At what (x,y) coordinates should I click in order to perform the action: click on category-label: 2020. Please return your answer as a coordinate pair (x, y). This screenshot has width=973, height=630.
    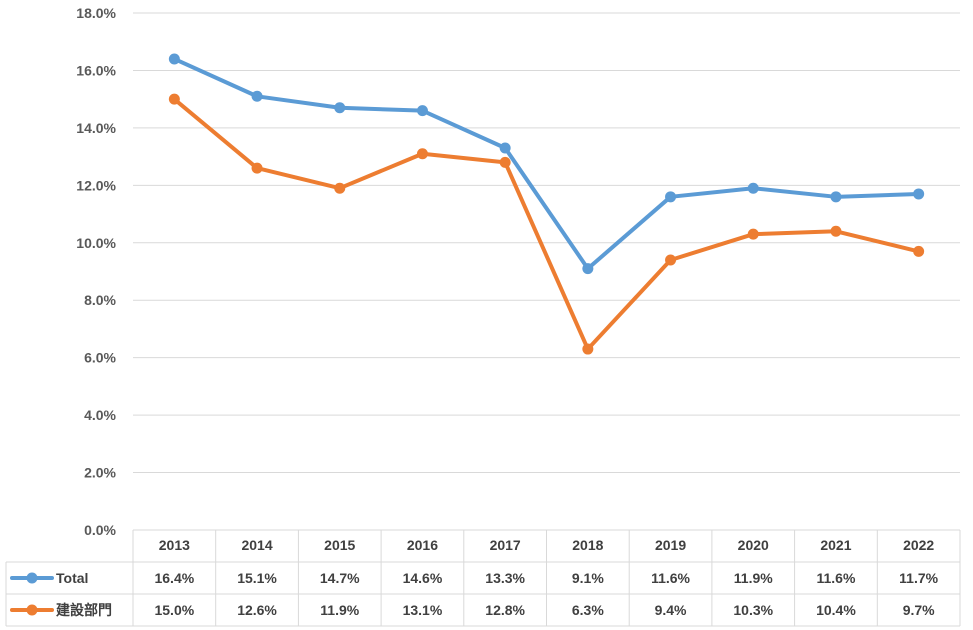
    Looking at the image, I should click on (753, 545).